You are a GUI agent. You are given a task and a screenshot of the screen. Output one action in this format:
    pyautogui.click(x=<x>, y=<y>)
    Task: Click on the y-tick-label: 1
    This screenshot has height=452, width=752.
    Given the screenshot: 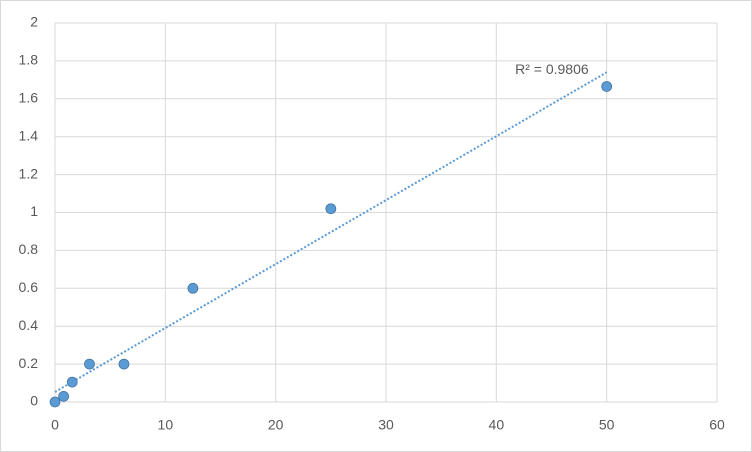 What is the action you would take?
    pyautogui.click(x=34, y=211)
    